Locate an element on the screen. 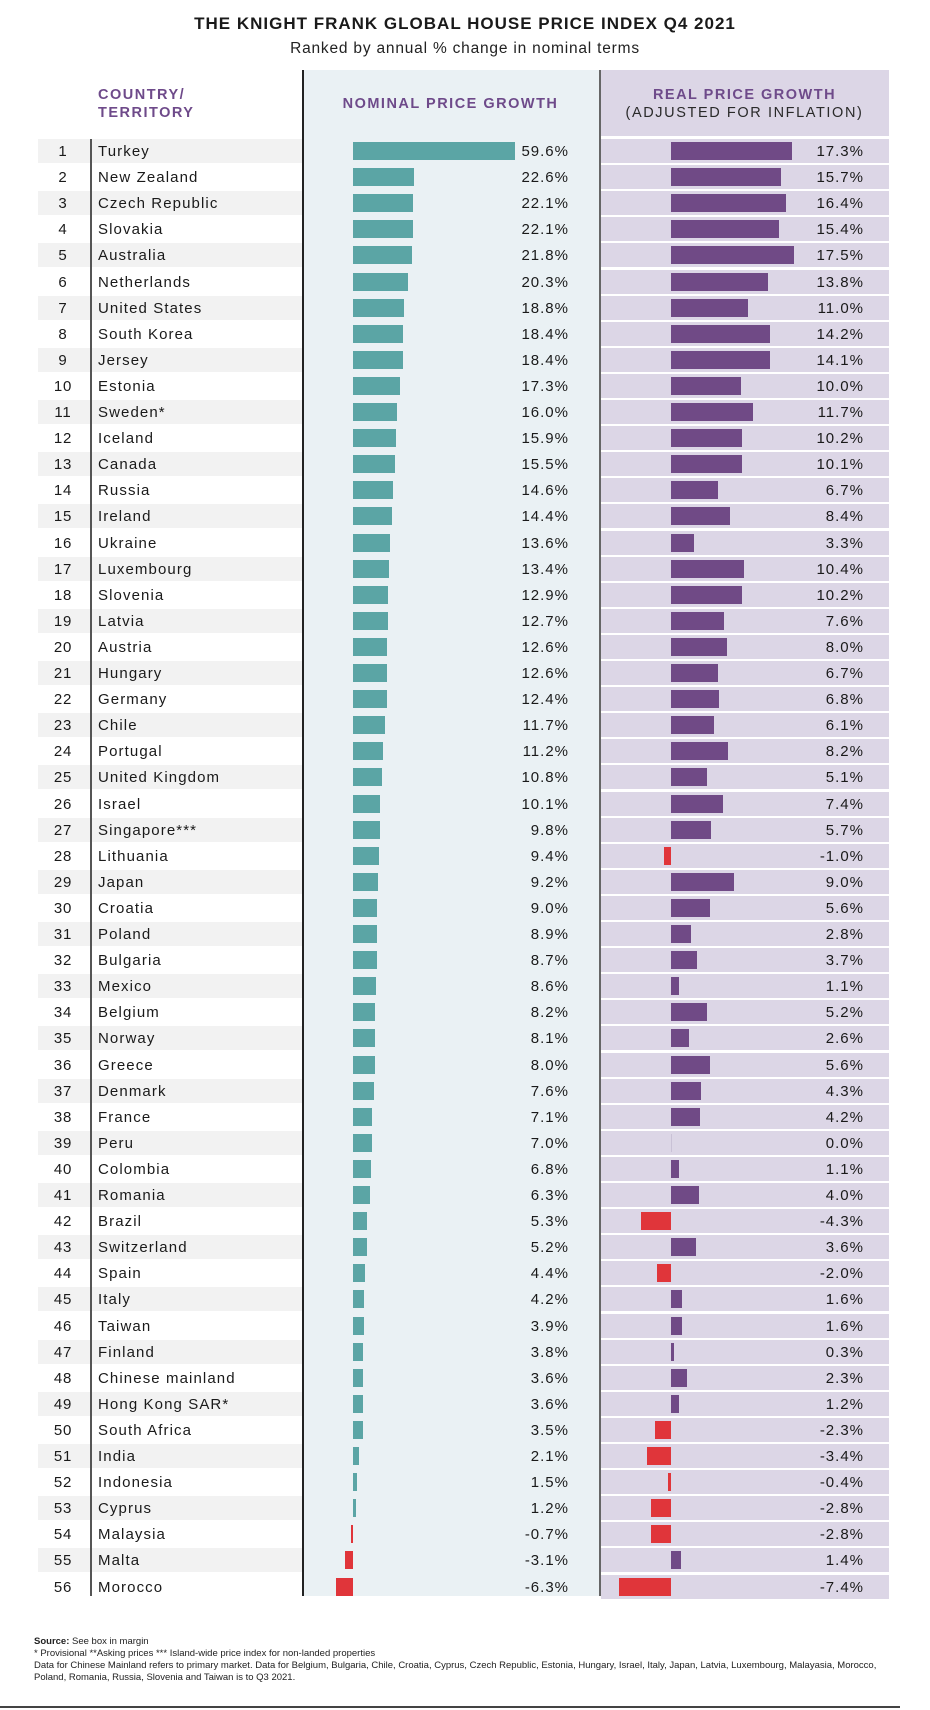 The width and height of the screenshot is (930, 1710). country-label: Colombia is located at coordinates (134, 1169).